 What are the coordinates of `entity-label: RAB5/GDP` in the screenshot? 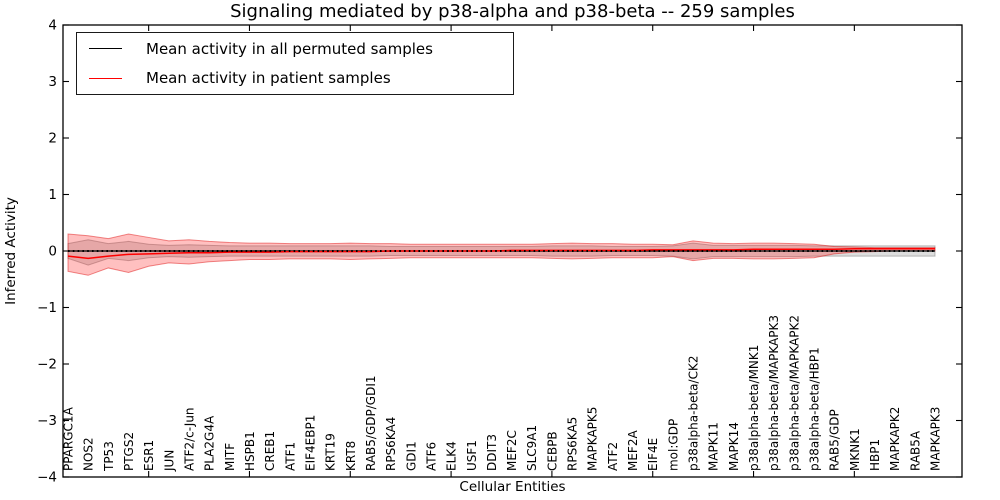 It's located at (835, 440).